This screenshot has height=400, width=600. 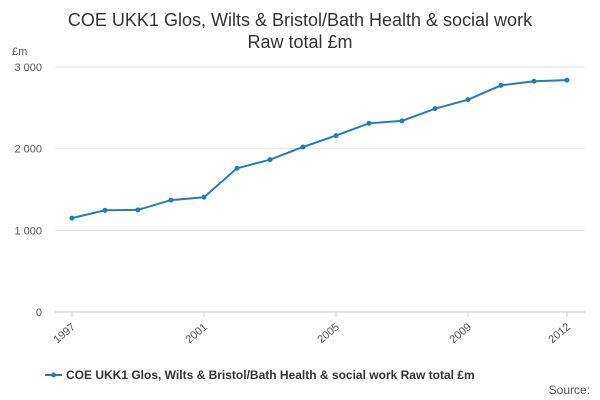 What do you see at coordinates (196, 333) in the screenshot?
I see `x-tick-label: 2001` at bounding box center [196, 333].